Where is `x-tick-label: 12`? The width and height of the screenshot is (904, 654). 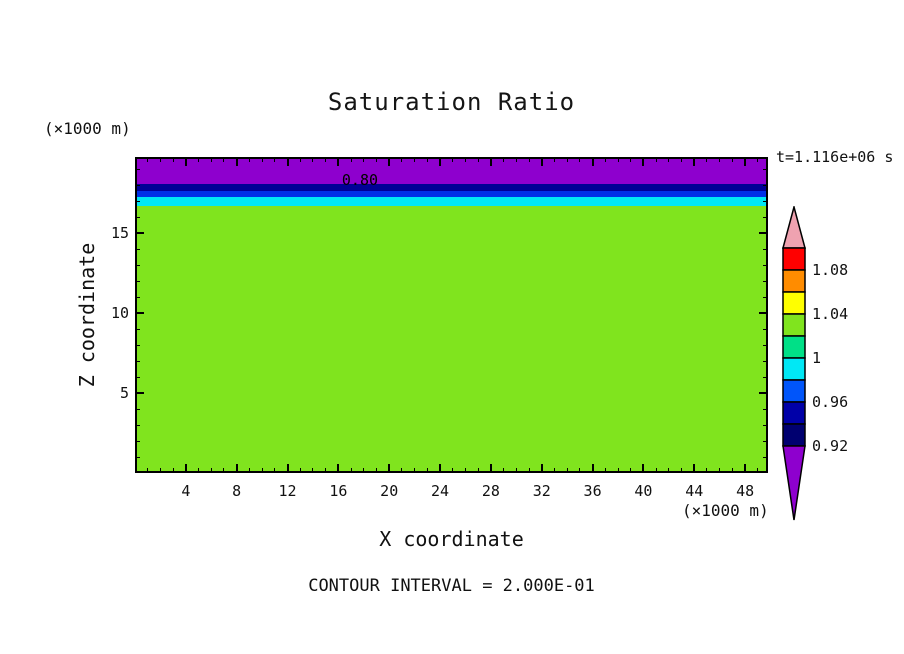
x-tick-label: 12 is located at coordinates (287, 491).